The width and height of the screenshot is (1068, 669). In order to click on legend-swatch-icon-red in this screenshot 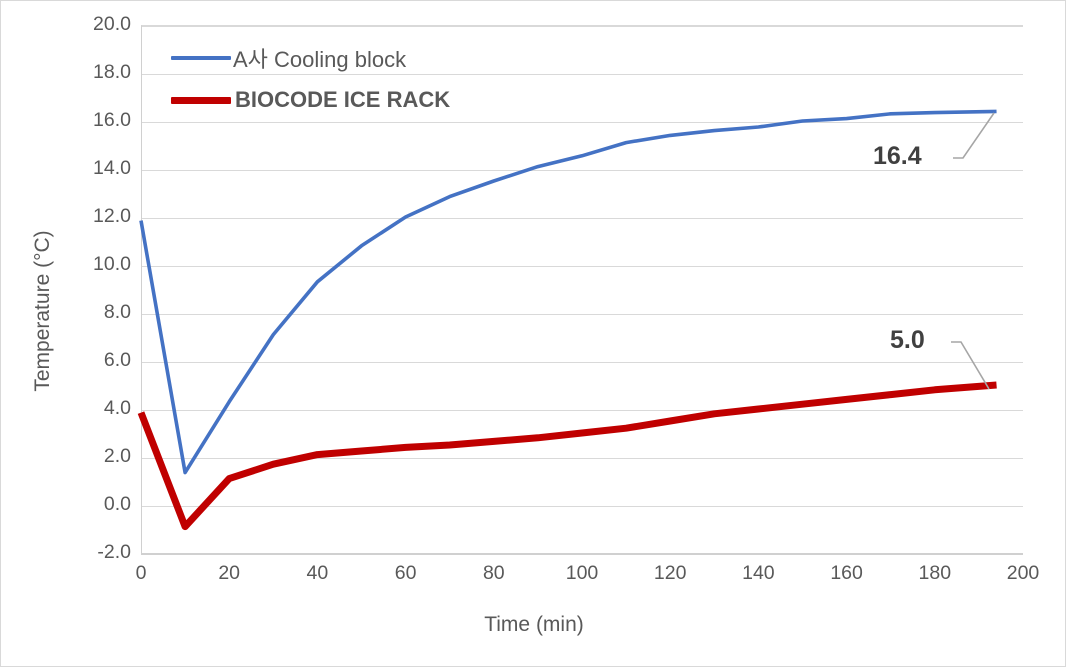, I will do `click(201, 100)`.